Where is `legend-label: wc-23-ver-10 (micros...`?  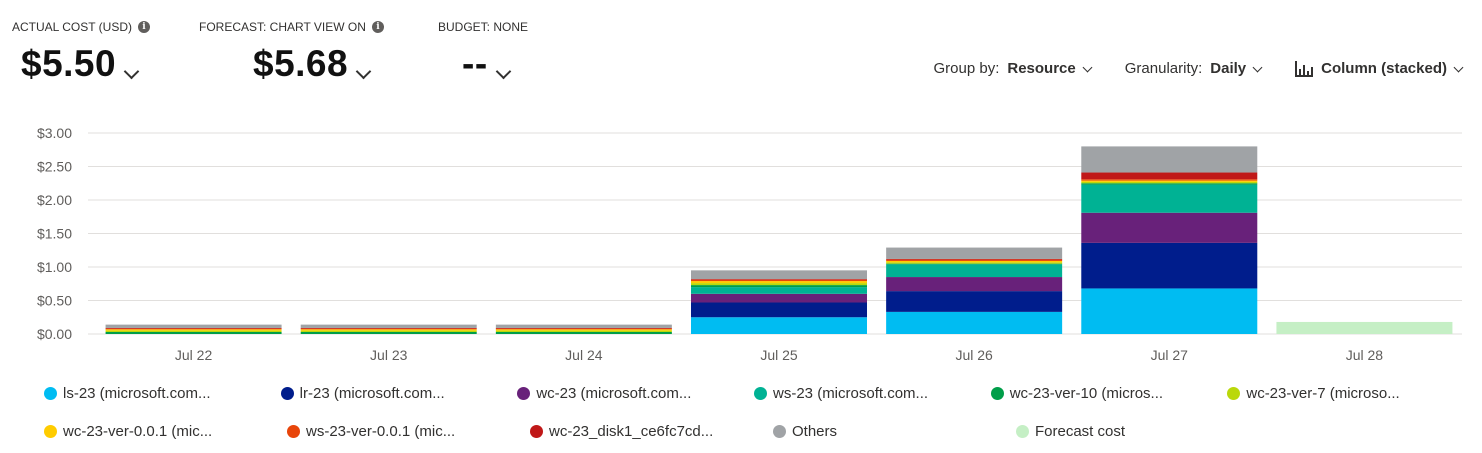 legend-label: wc-23-ver-10 (micros... is located at coordinates (1086, 393).